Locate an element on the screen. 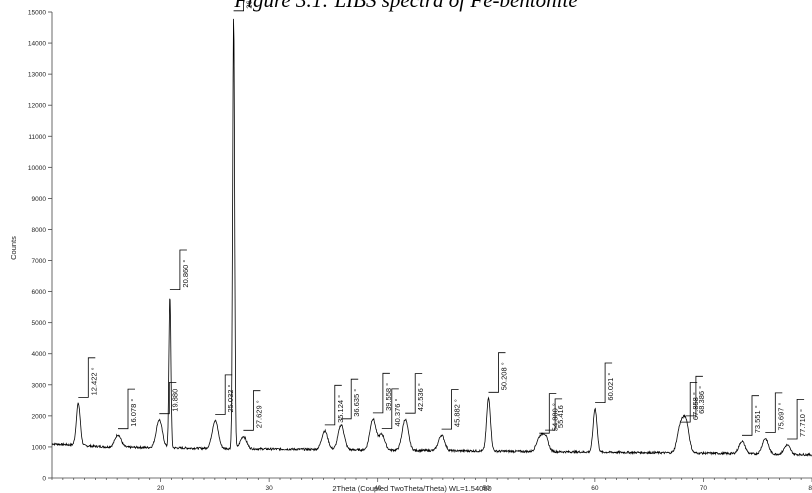 Image resolution: width=812 pixels, height=493 pixels. peak-label: 12.422 ° is located at coordinates (93, 381).